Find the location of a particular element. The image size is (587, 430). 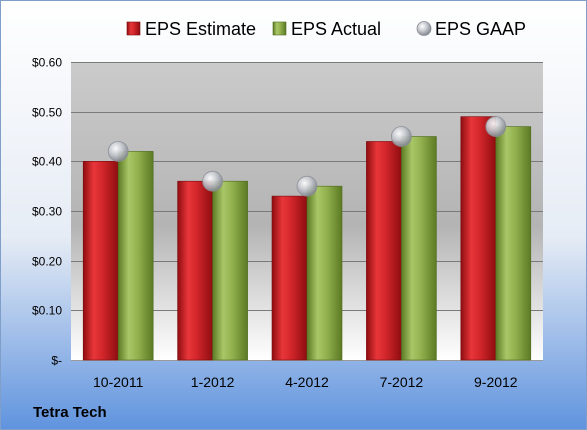

x-tick-label: 10-2011 is located at coordinates (118, 382).